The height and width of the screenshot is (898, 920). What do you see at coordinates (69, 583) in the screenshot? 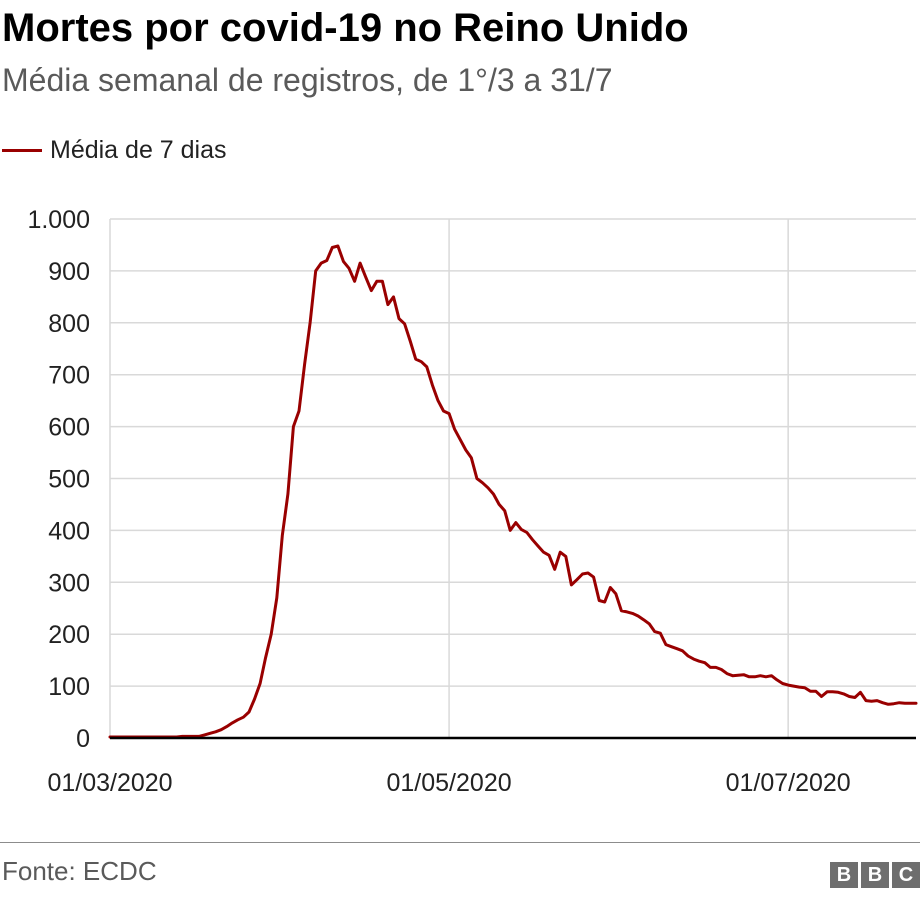
I see `y-tick-label: 300` at bounding box center [69, 583].